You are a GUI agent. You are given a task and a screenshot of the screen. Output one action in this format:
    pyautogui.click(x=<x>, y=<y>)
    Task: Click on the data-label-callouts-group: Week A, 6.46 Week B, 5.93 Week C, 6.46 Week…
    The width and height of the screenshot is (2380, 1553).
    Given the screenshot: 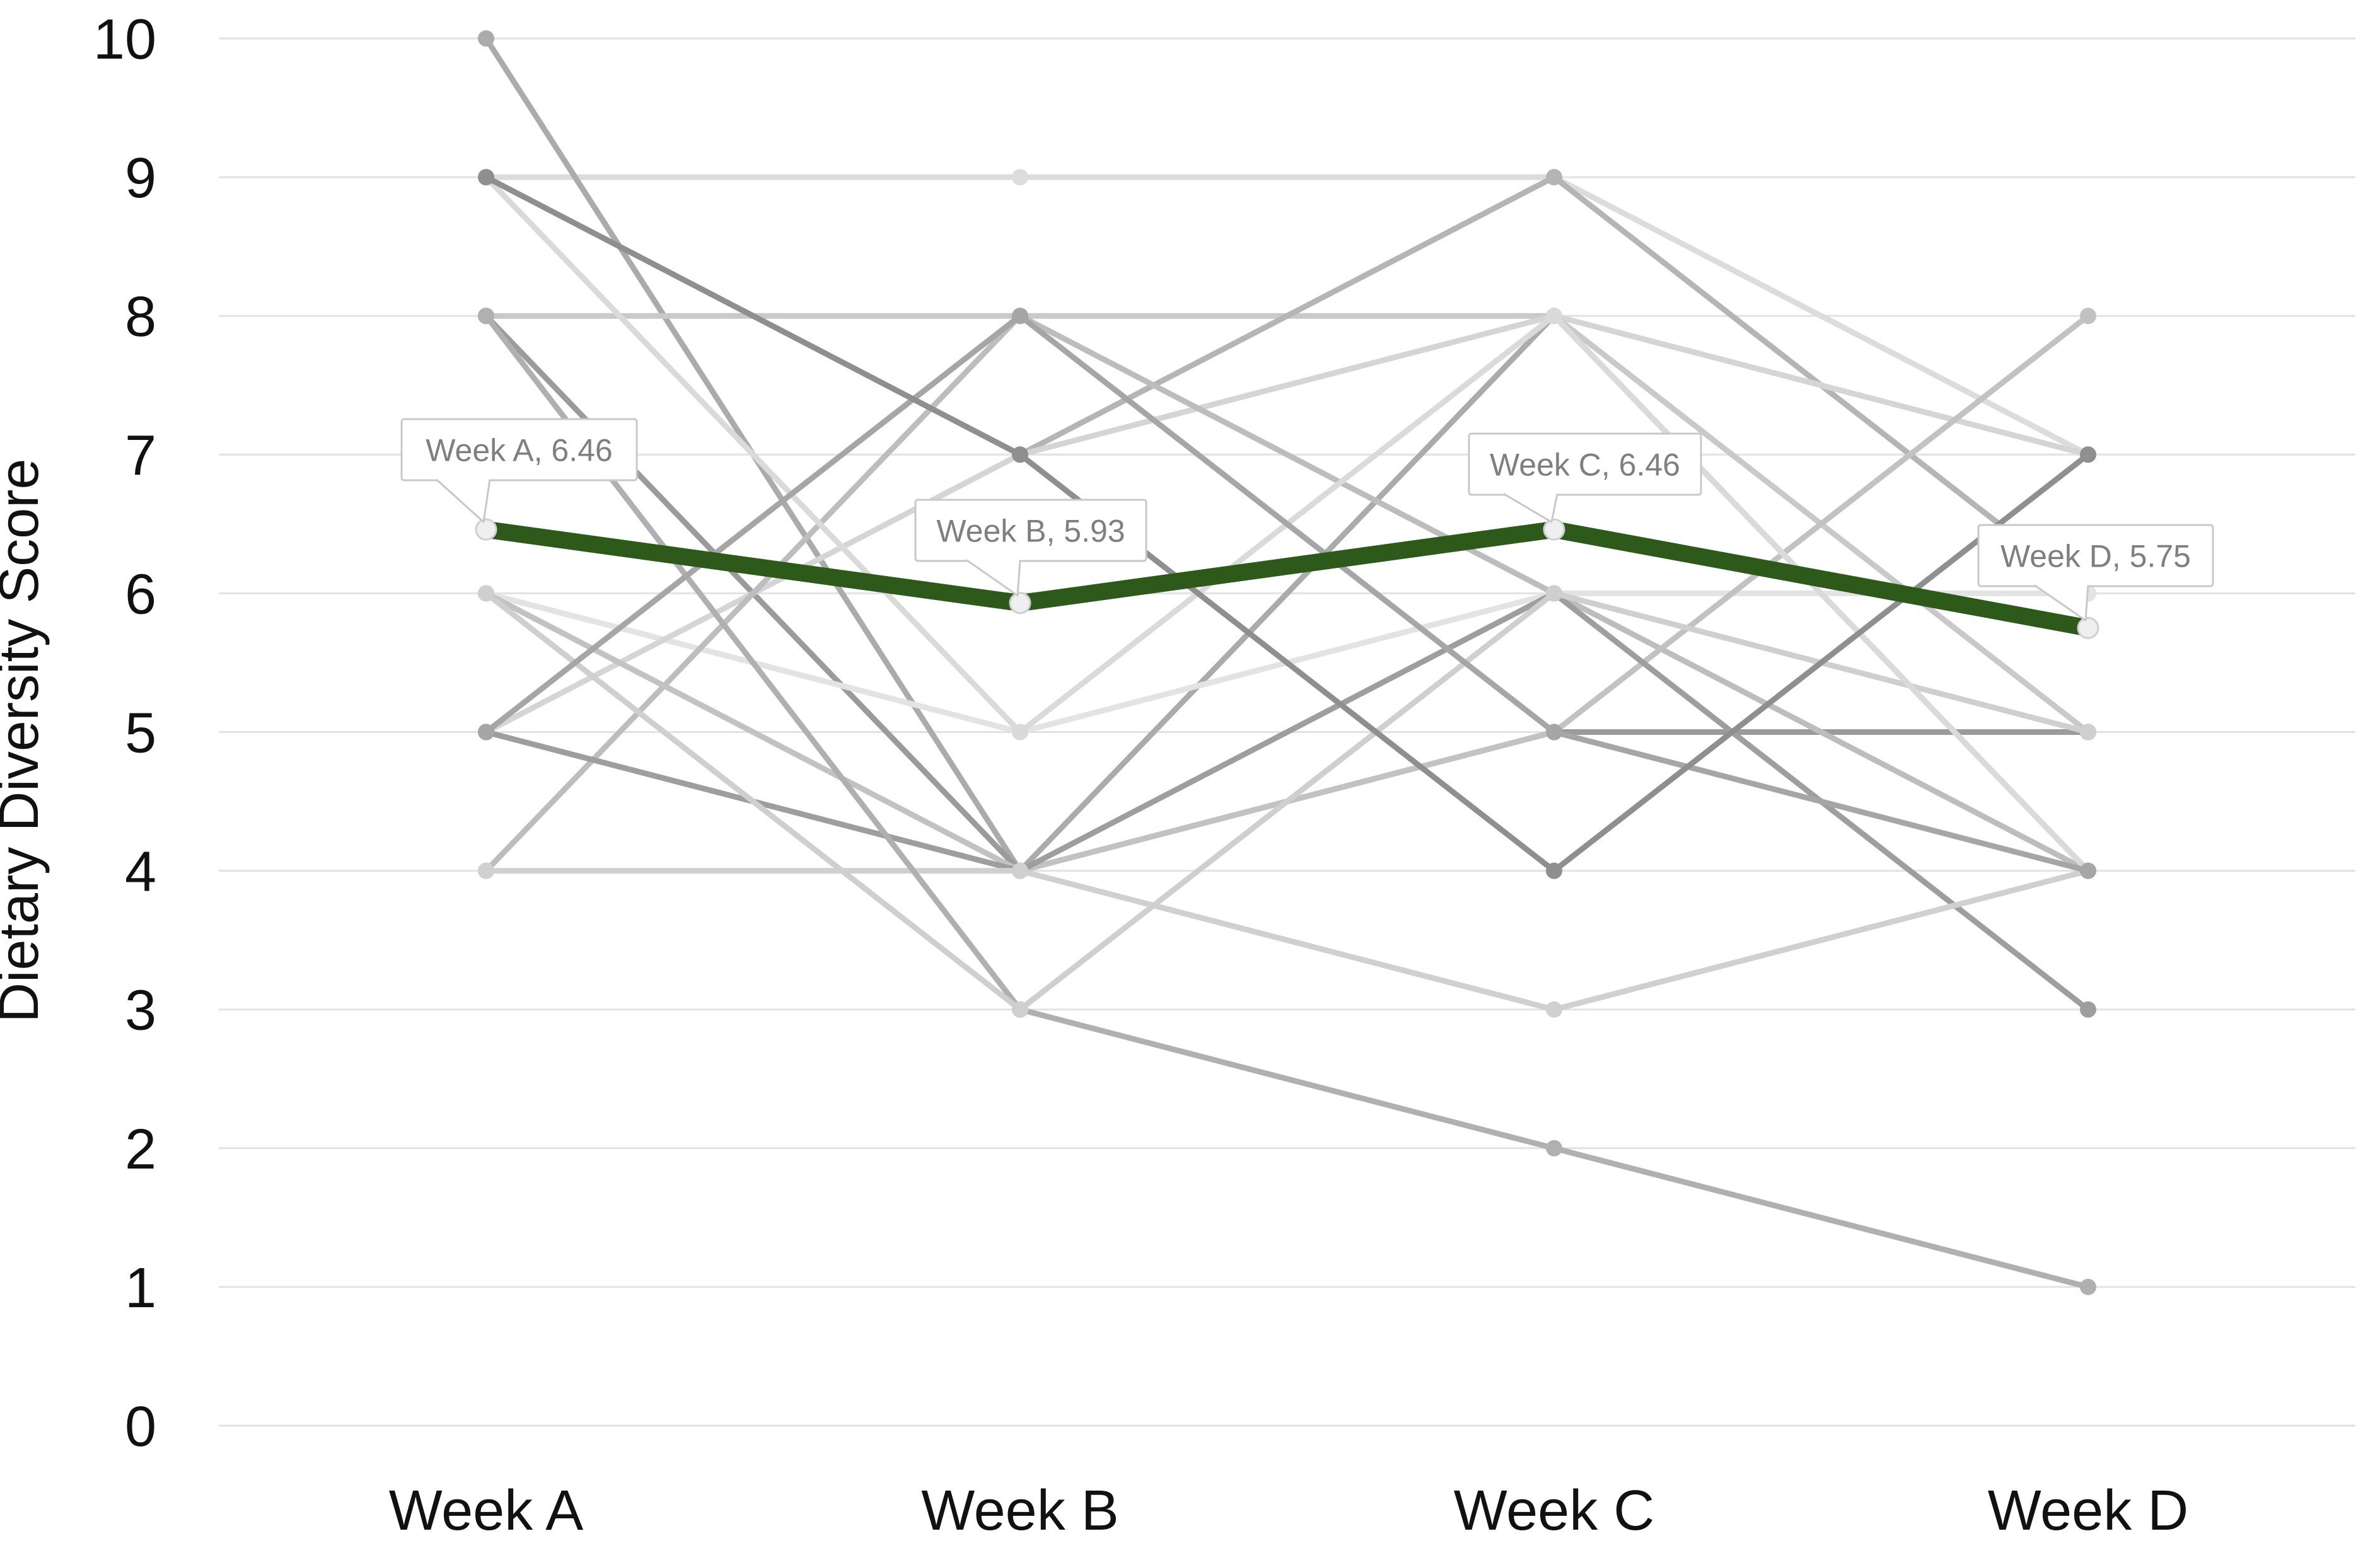 What is the action you would take?
    pyautogui.click(x=1307, y=519)
    